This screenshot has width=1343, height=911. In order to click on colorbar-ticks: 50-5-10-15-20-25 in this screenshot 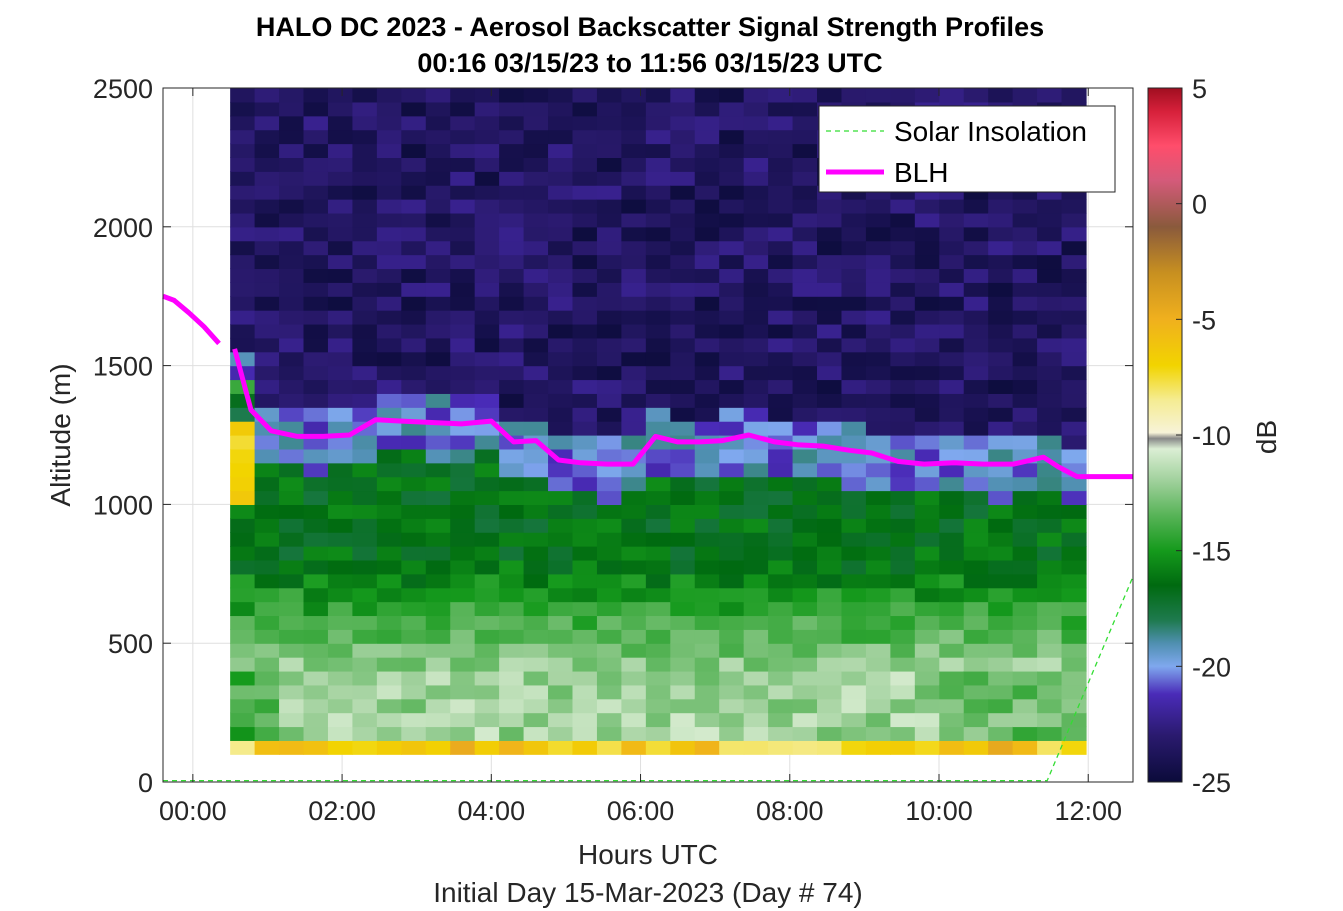, I will do `click(1203, 436)`.